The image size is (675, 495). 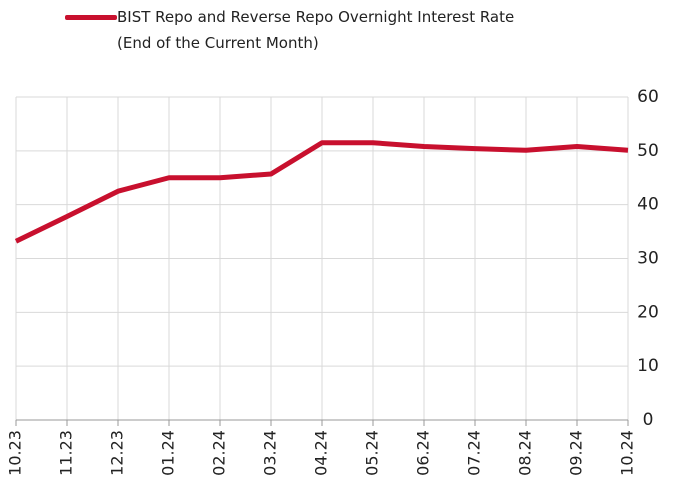 I want to click on y-tick-label: 0, so click(x=648, y=420).